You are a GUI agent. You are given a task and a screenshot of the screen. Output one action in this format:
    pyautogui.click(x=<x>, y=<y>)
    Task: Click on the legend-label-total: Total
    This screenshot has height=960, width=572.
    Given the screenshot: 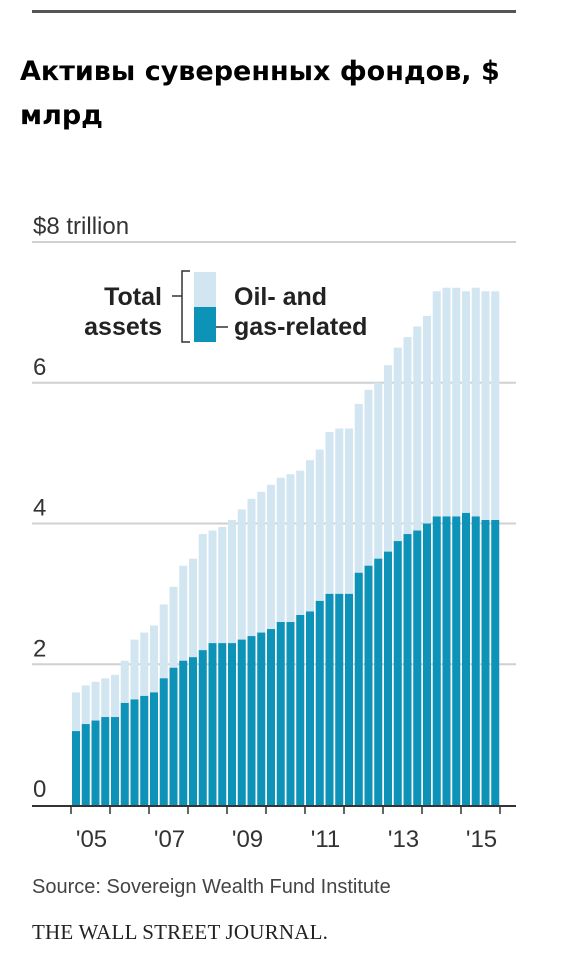 What is the action you would take?
    pyautogui.click(x=133, y=297)
    